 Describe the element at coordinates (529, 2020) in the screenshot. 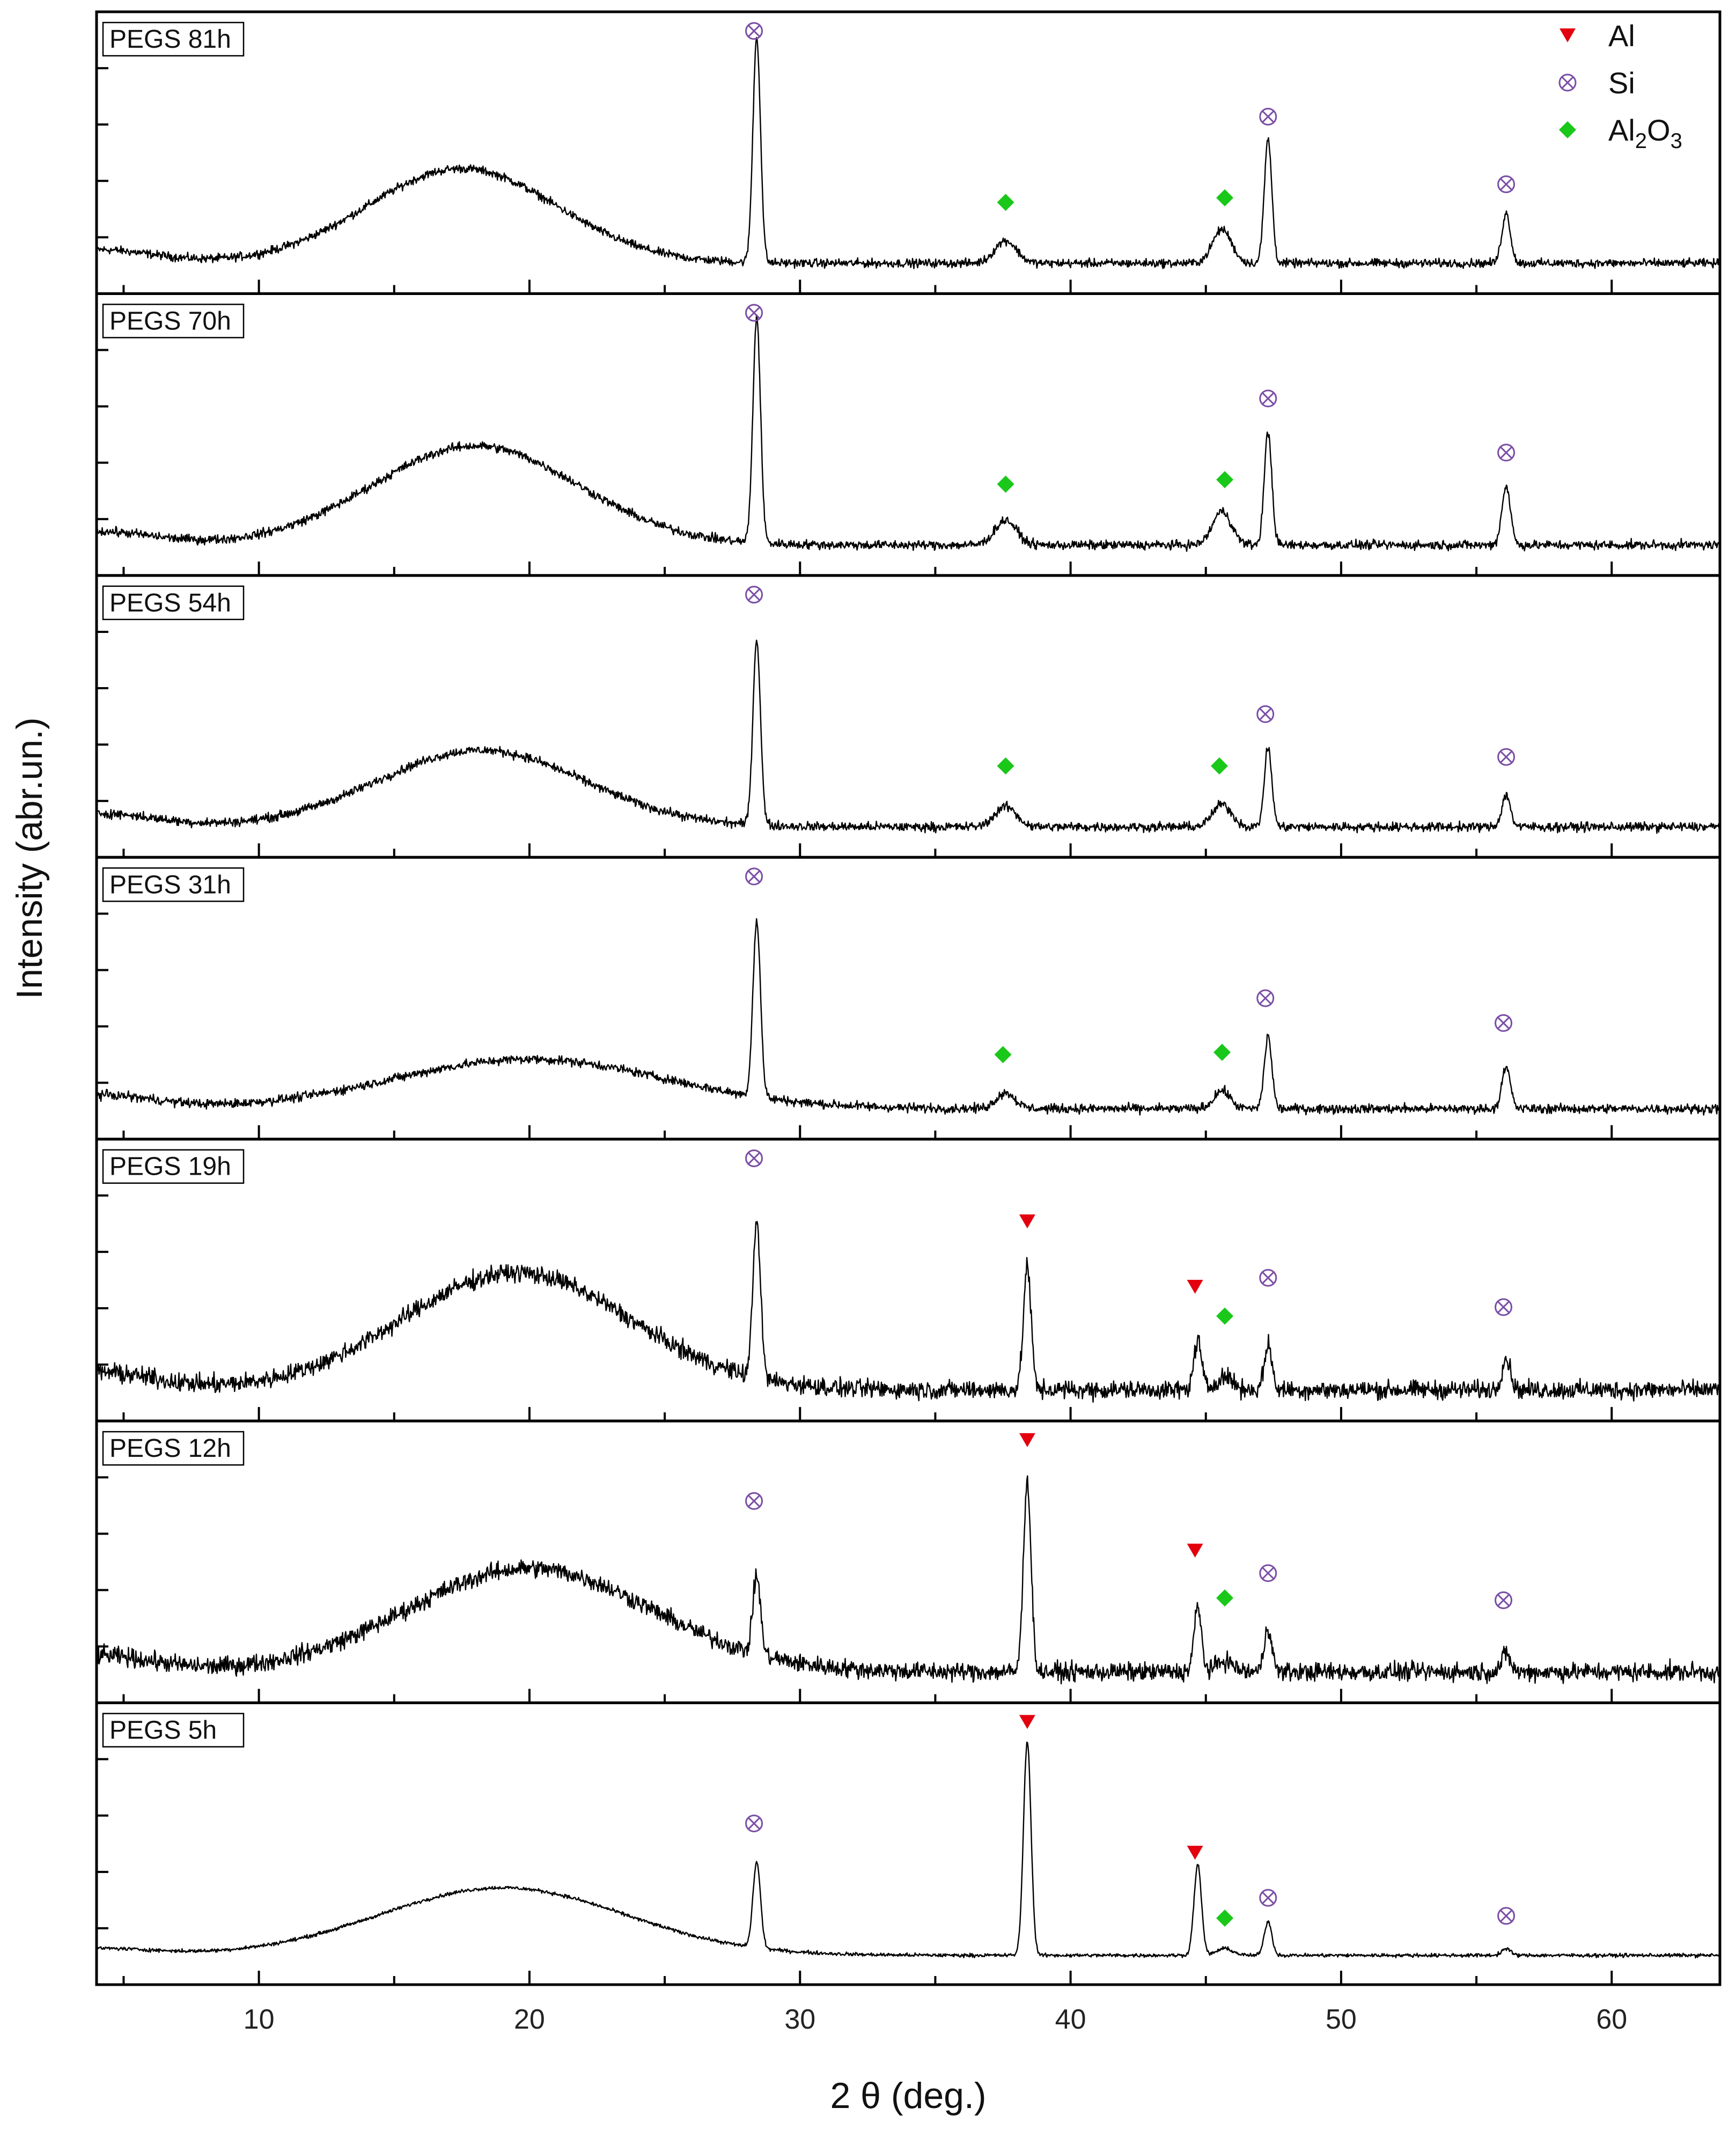

I see `x-tick-label: 20` at that location.